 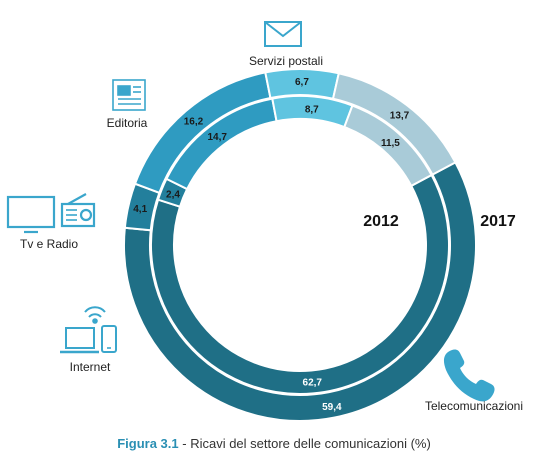 I want to click on value-label-2012-telecomunicazioni: 62,7, so click(x=313, y=382).